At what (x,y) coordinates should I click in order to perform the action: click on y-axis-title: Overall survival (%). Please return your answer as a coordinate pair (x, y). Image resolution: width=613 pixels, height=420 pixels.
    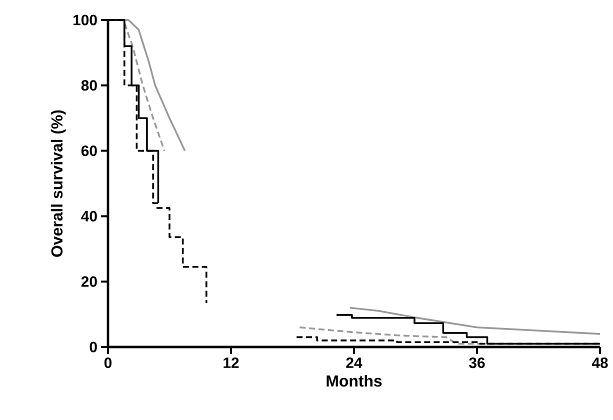
    Looking at the image, I should click on (58, 183).